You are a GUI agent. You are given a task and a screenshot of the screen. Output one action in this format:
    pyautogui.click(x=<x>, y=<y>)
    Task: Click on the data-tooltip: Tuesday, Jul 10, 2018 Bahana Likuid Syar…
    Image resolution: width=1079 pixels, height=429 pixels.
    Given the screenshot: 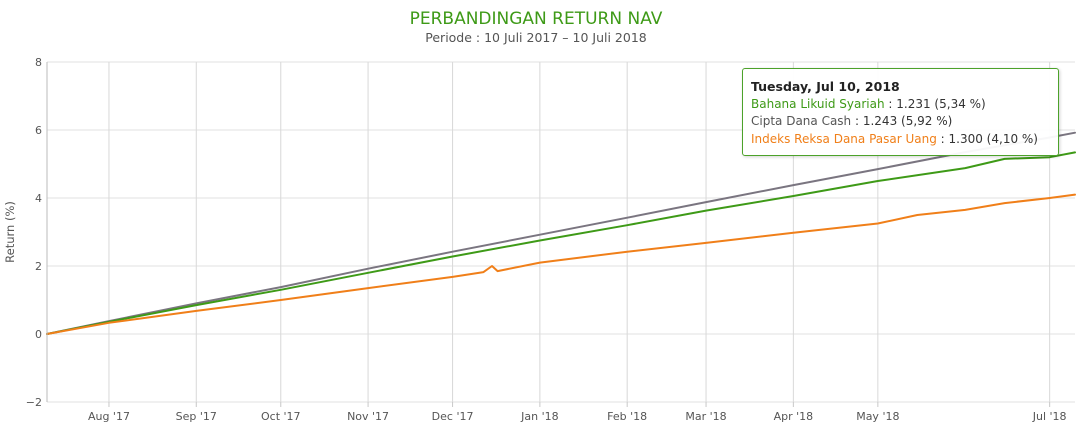 What is the action you would take?
    pyautogui.click(x=900, y=112)
    